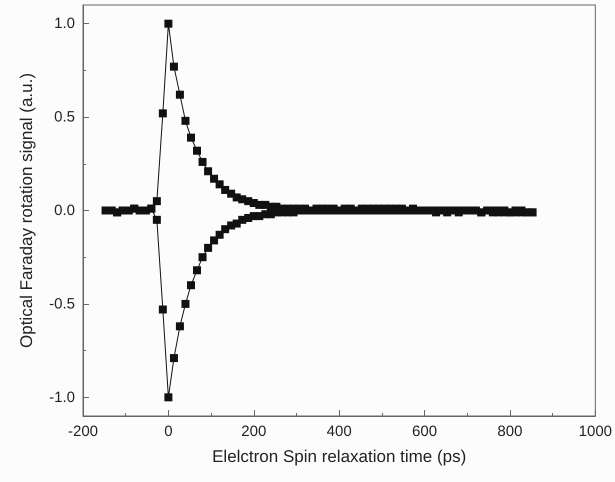 The height and width of the screenshot is (482, 615). I want to click on y-tick-label: 1.0, so click(64, 23).